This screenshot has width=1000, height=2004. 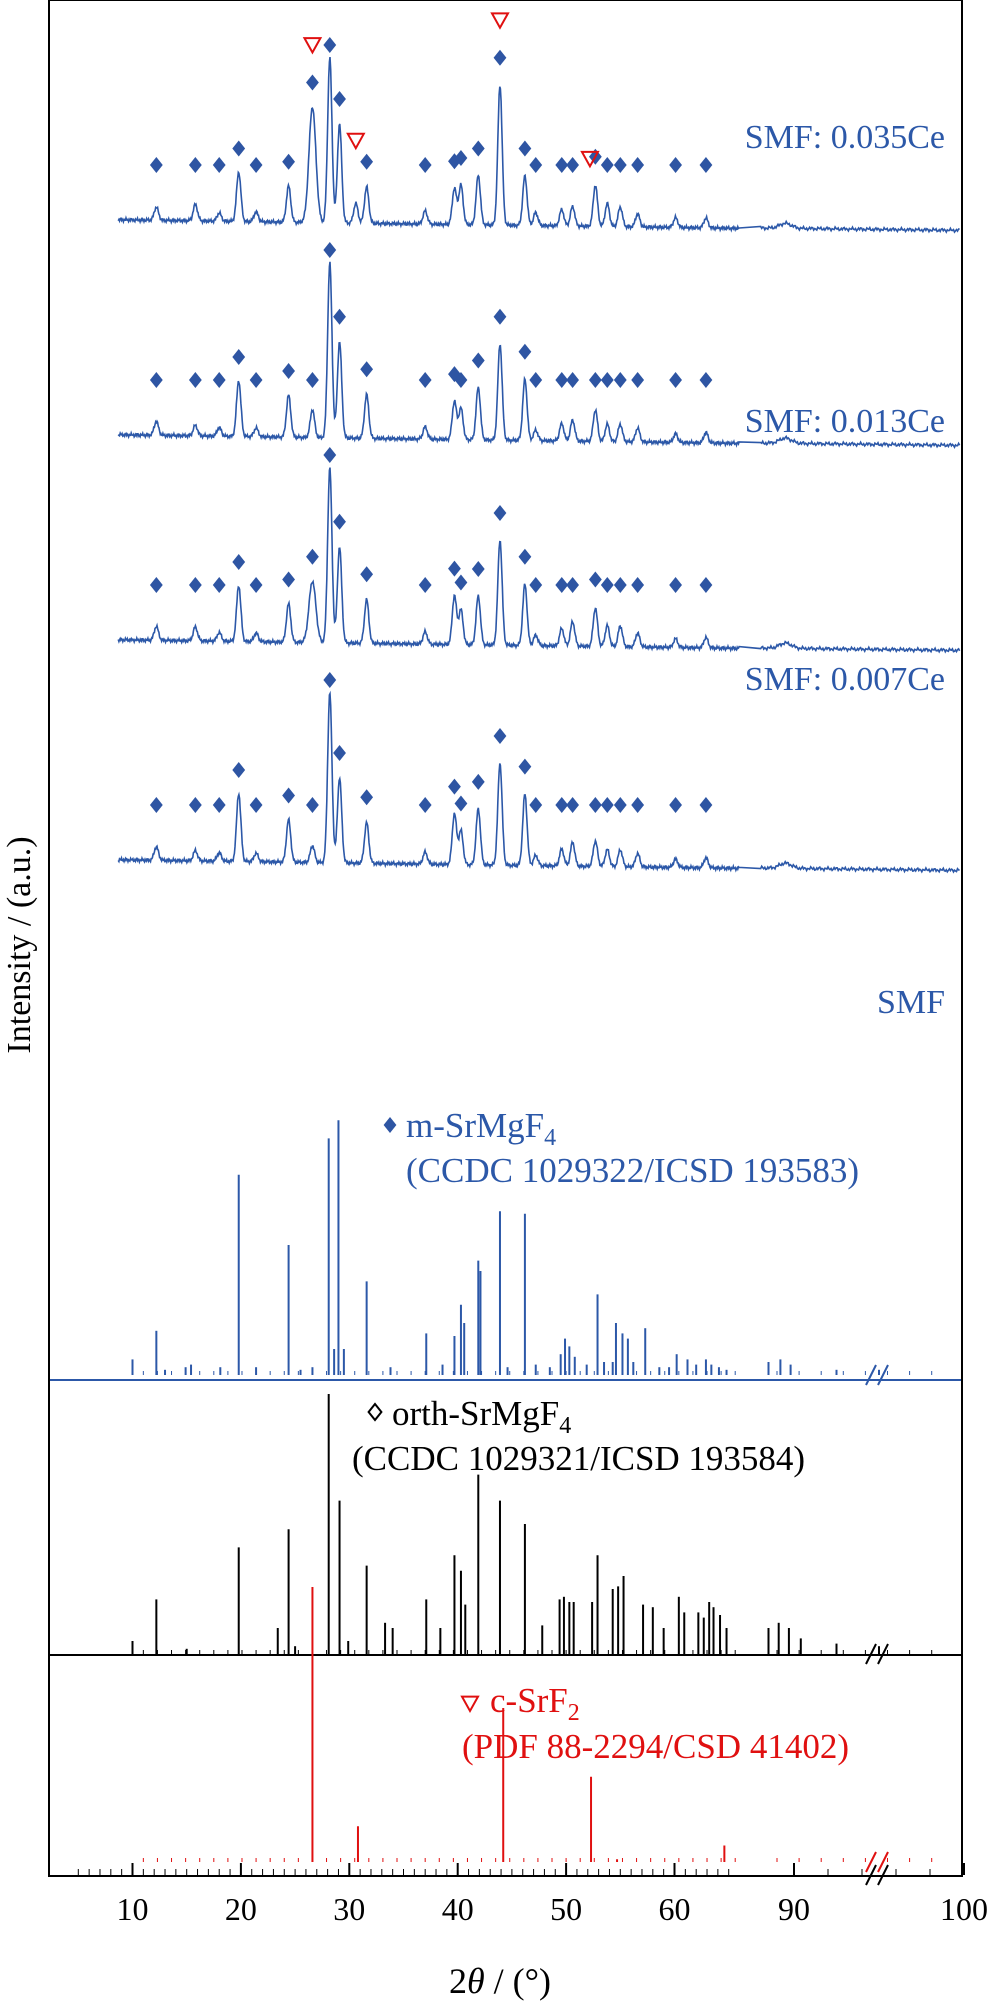 What do you see at coordinates (566, 1909) in the screenshot?
I see `x-tick-label-4: 50` at bounding box center [566, 1909].